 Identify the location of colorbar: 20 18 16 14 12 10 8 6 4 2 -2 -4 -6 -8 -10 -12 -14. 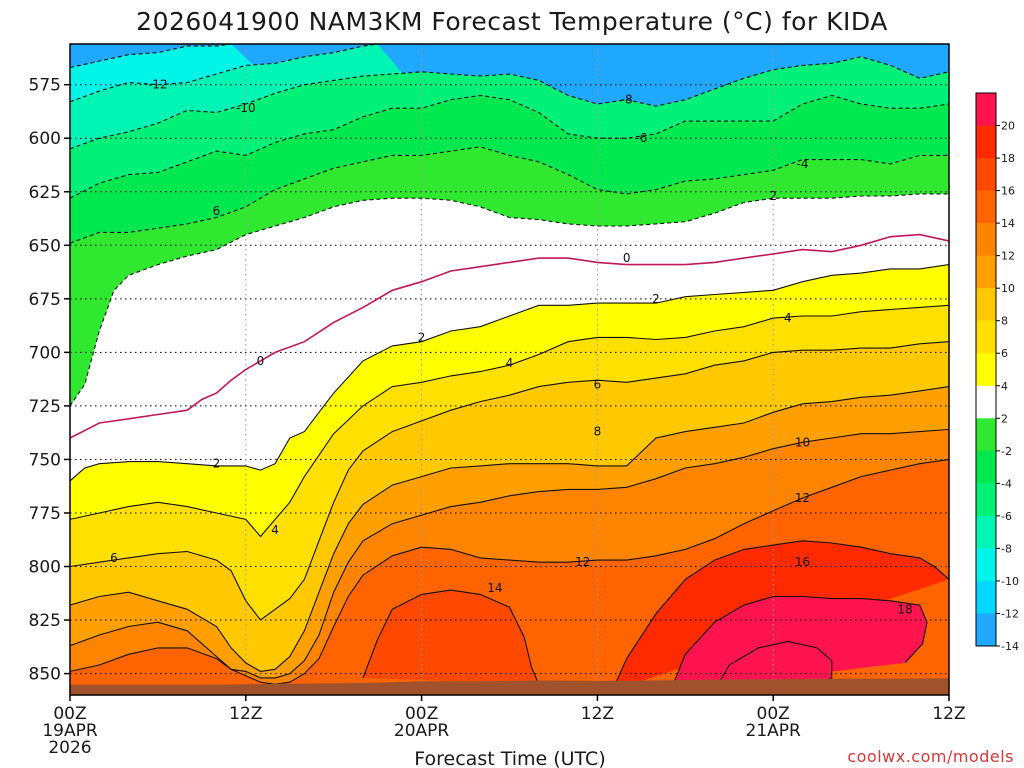
(997, 372).